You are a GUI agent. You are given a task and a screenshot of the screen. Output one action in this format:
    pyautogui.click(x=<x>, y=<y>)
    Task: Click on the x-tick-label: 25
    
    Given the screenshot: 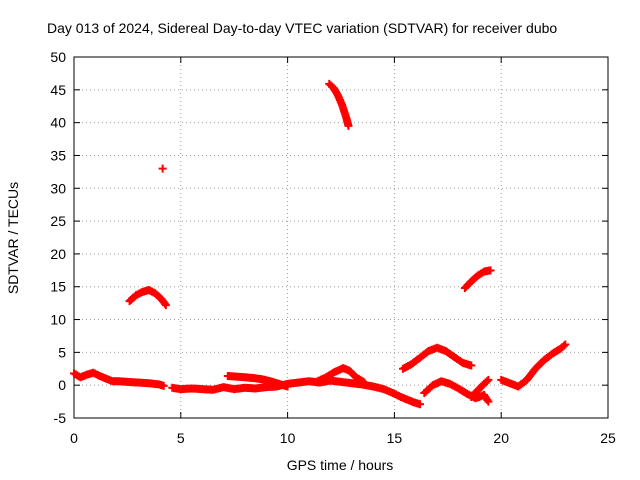 What is the action you would take?
    pyautogui.click(x=608, y=438)
    